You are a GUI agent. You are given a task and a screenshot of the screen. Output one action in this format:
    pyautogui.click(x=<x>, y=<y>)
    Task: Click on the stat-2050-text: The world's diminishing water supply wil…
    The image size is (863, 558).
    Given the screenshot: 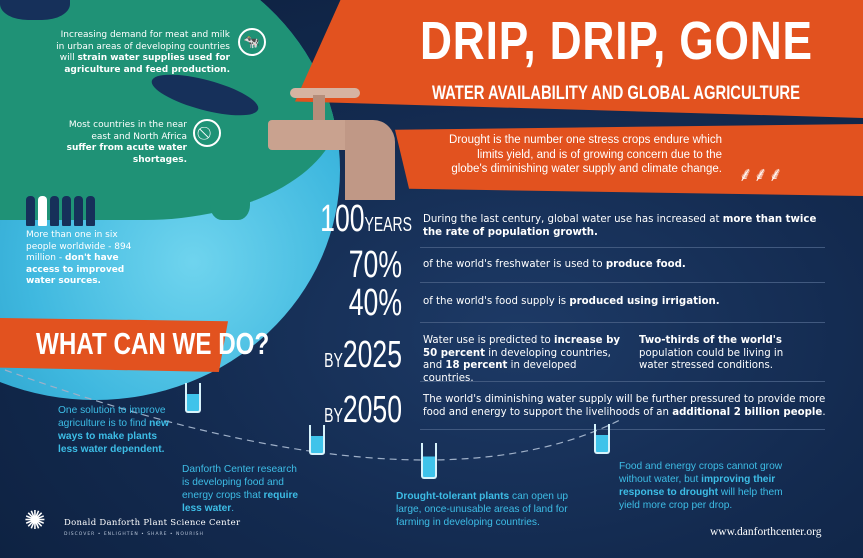 What is the action you would take?
    pyautogui.click(x=624, y=406)
    